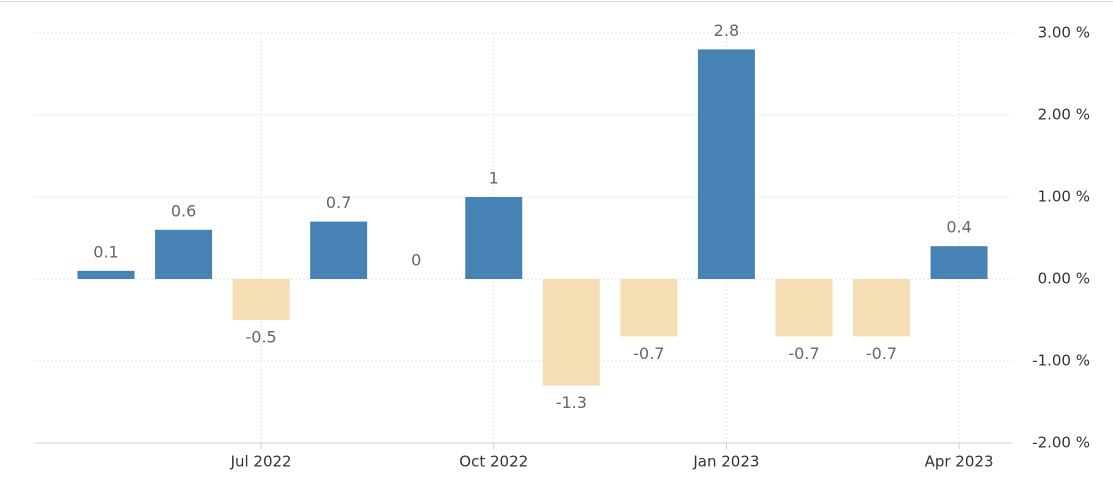 This screenshot has height=478, width=1113. I want to click on x-tick-label: Apr 2023, so click(959, 462).